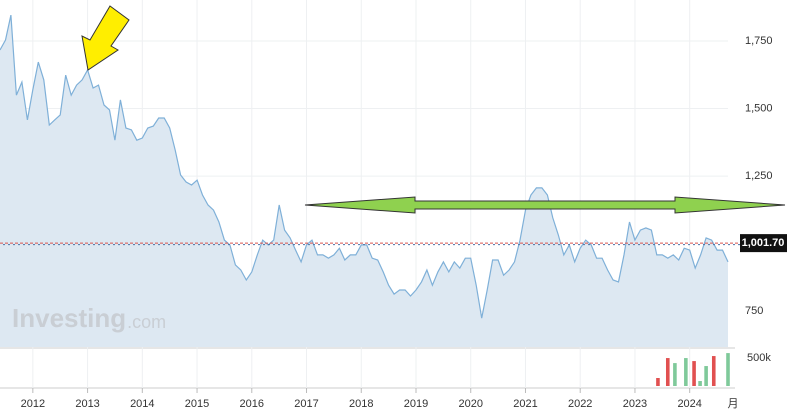 The width and height of the screenshot is (787, 416). What do you see at coordinates (754, 311) in the screenshot?
I see `y-tick-label: 750` at bounding box center [754, 311].